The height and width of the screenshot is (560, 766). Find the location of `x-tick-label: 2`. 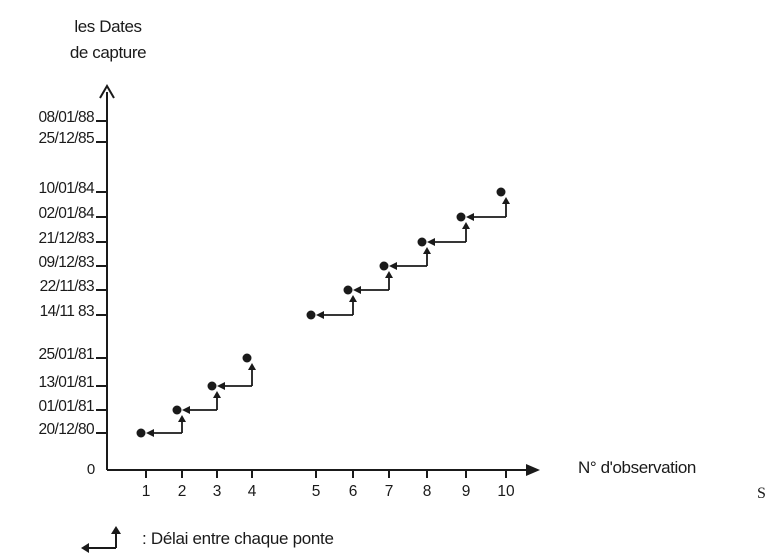

x-tick-label: 2 is located at coordinates (182, 491).